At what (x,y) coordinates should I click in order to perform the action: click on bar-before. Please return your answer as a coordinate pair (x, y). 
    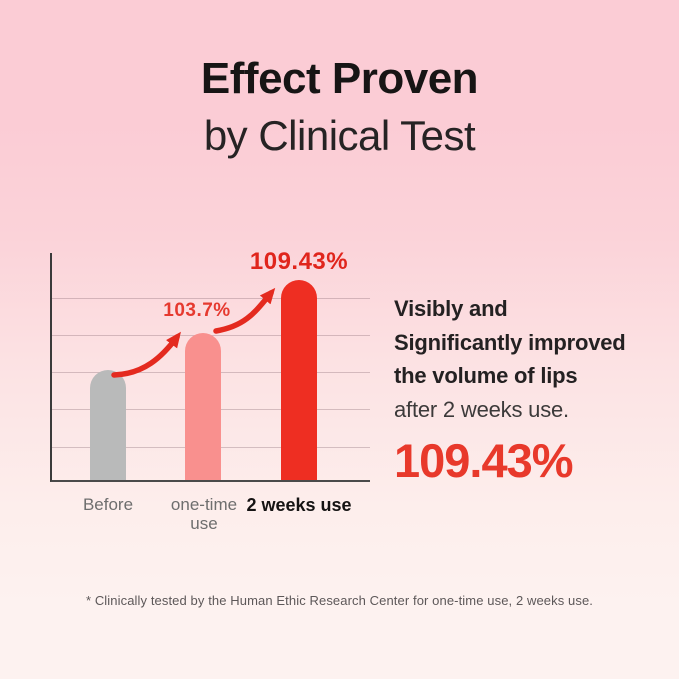
    Looking at the image, I should click on (108, 425).